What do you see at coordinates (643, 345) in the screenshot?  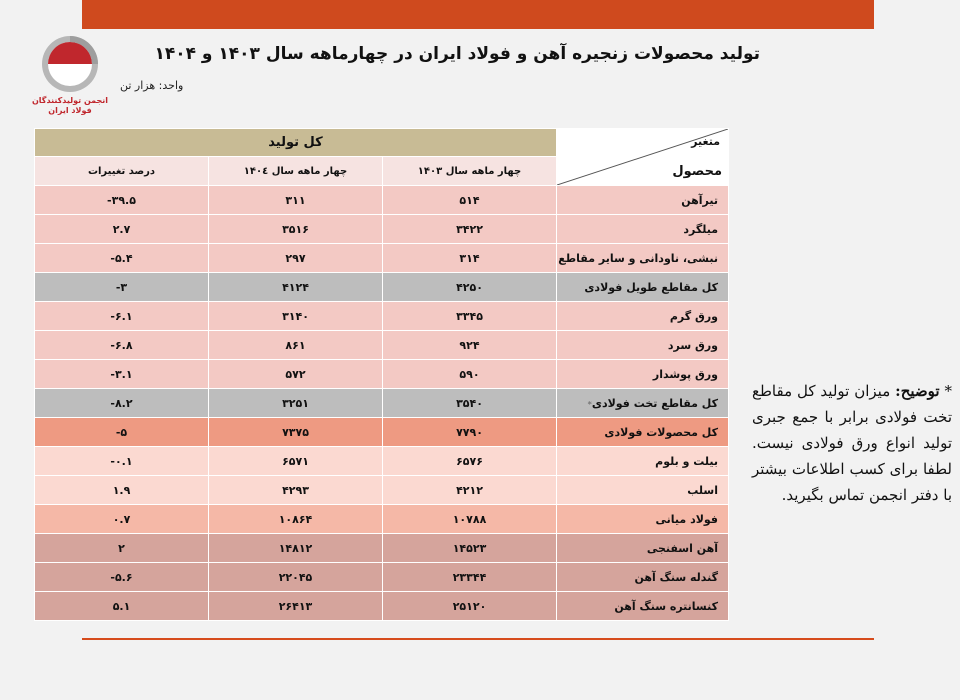 I see `cell-product-name: ورق سرد` at bounding box center [643, 345].